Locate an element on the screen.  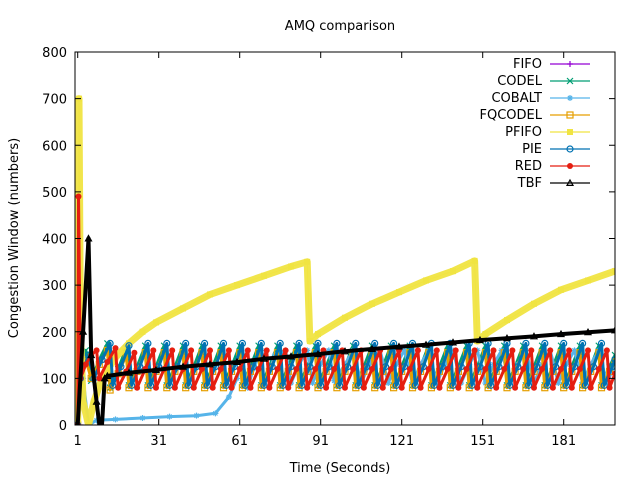
legend-label: PIE is located at coordinates (532, 149).